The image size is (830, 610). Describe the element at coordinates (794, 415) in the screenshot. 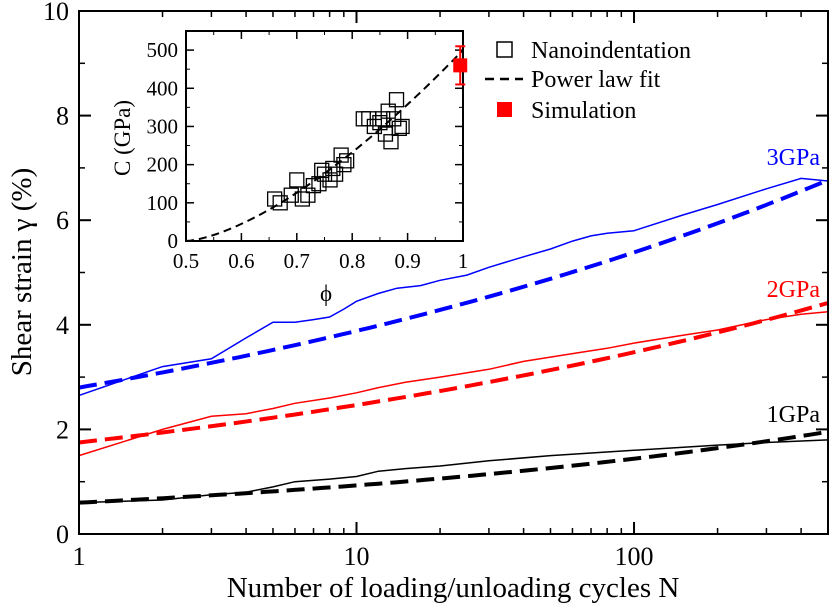

I see `series-label-1gpa: 1GPa` at that location.